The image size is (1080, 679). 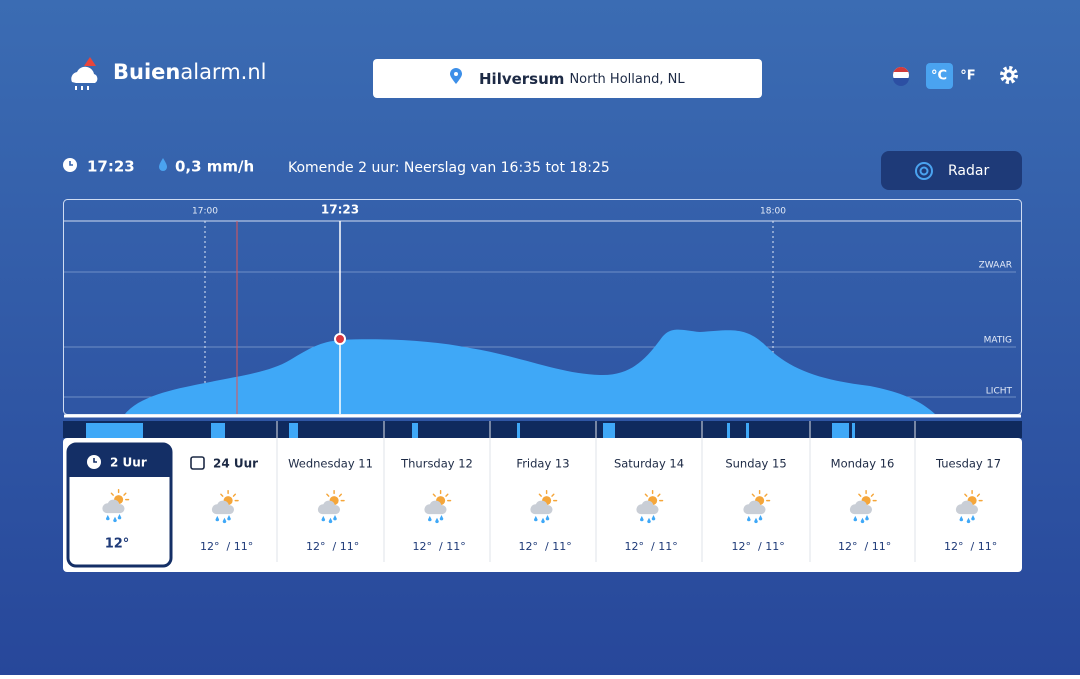 I want to click on logo: Buienalarm.nl, so click(x=168, y=73).